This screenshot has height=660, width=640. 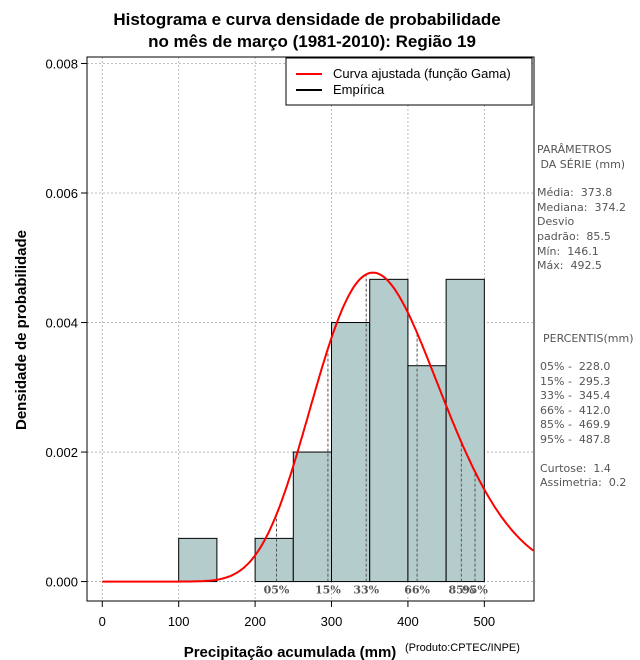 What do you see at coordinates (583, 483) in the screenshot?
I see `stats-assimetria: Assimetria: 0.2` at bounding box center [583, 483].